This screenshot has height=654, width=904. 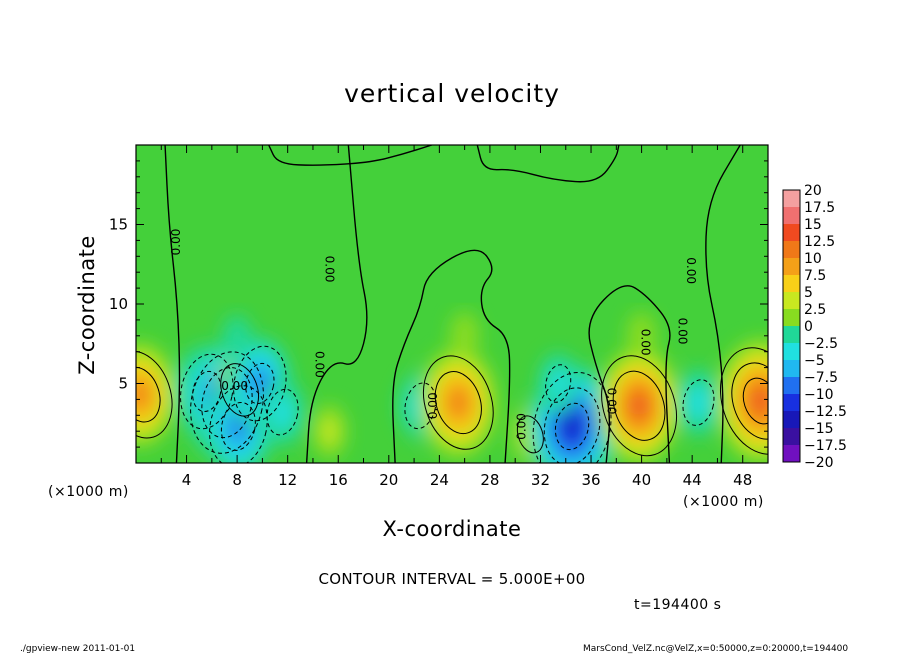 I want to click on colorbar-frame, so click(x=791, y=326).